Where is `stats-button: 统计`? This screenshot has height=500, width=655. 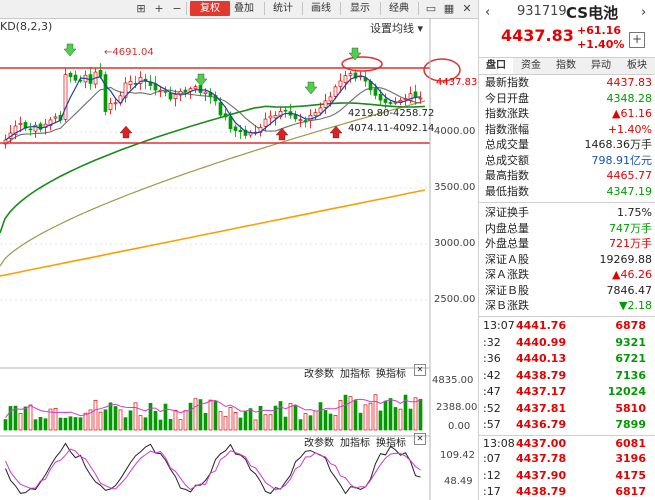 stats-button: 统计 is located at coordinates (283, 8).